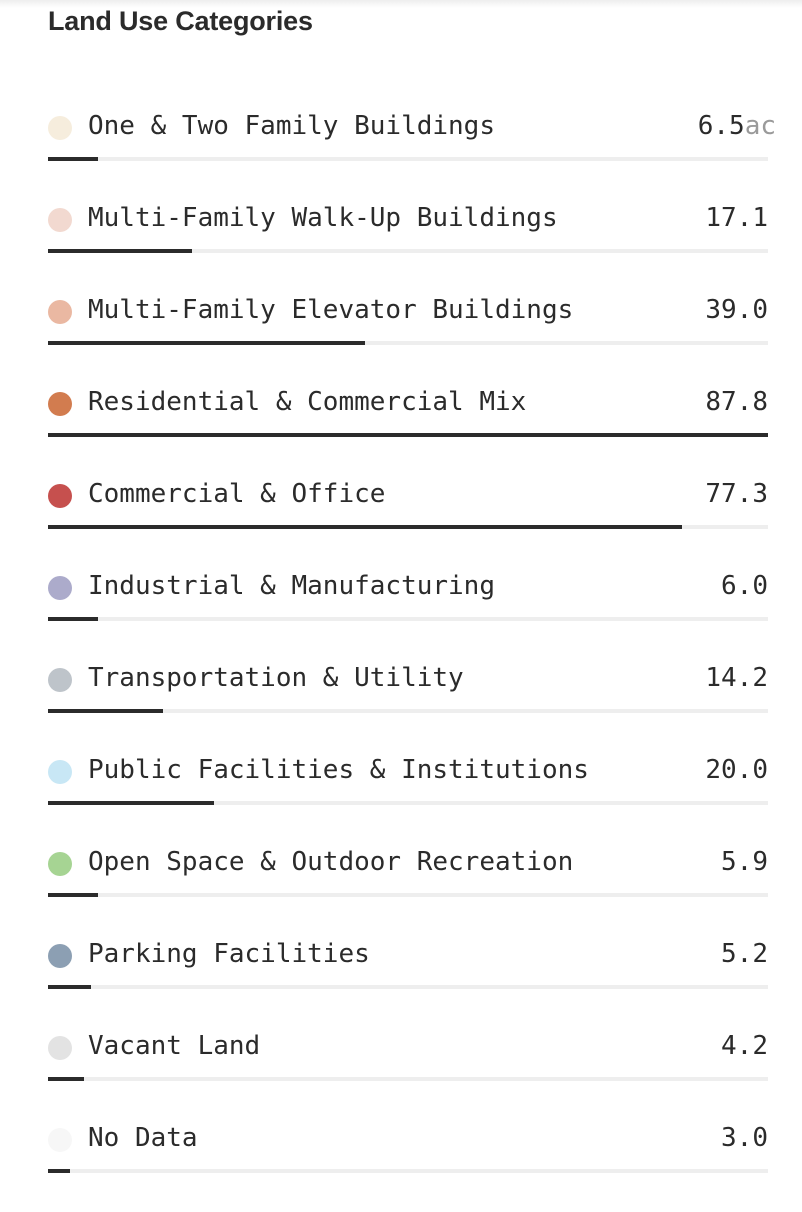  Describe the element at coordinates (736, 310) in the screenshot. I see `category-value: 39.0` at that location.